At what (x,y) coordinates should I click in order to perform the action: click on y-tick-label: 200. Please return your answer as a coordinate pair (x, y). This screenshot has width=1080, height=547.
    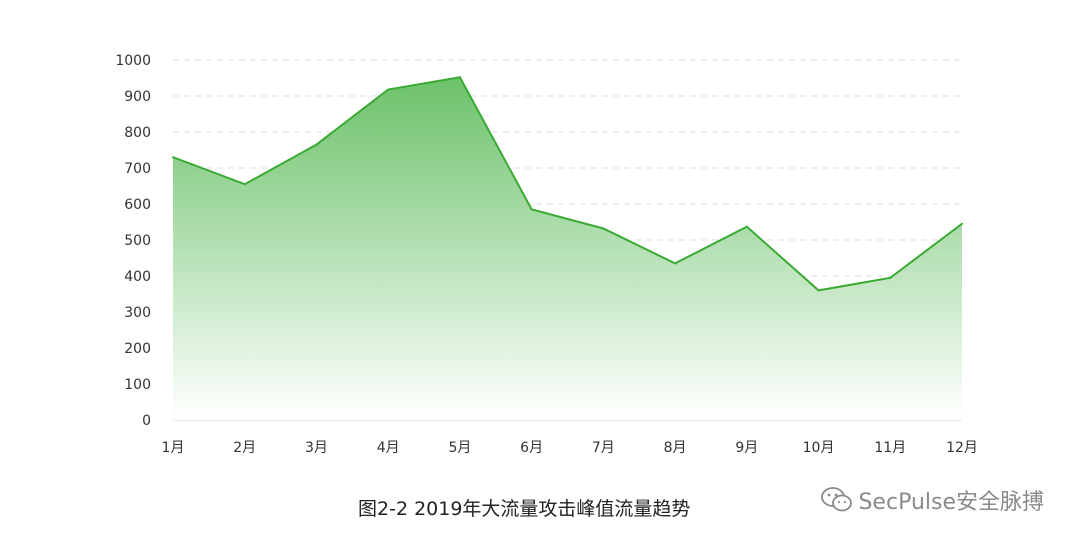
    Looking at the image, I should click on (137, 349).